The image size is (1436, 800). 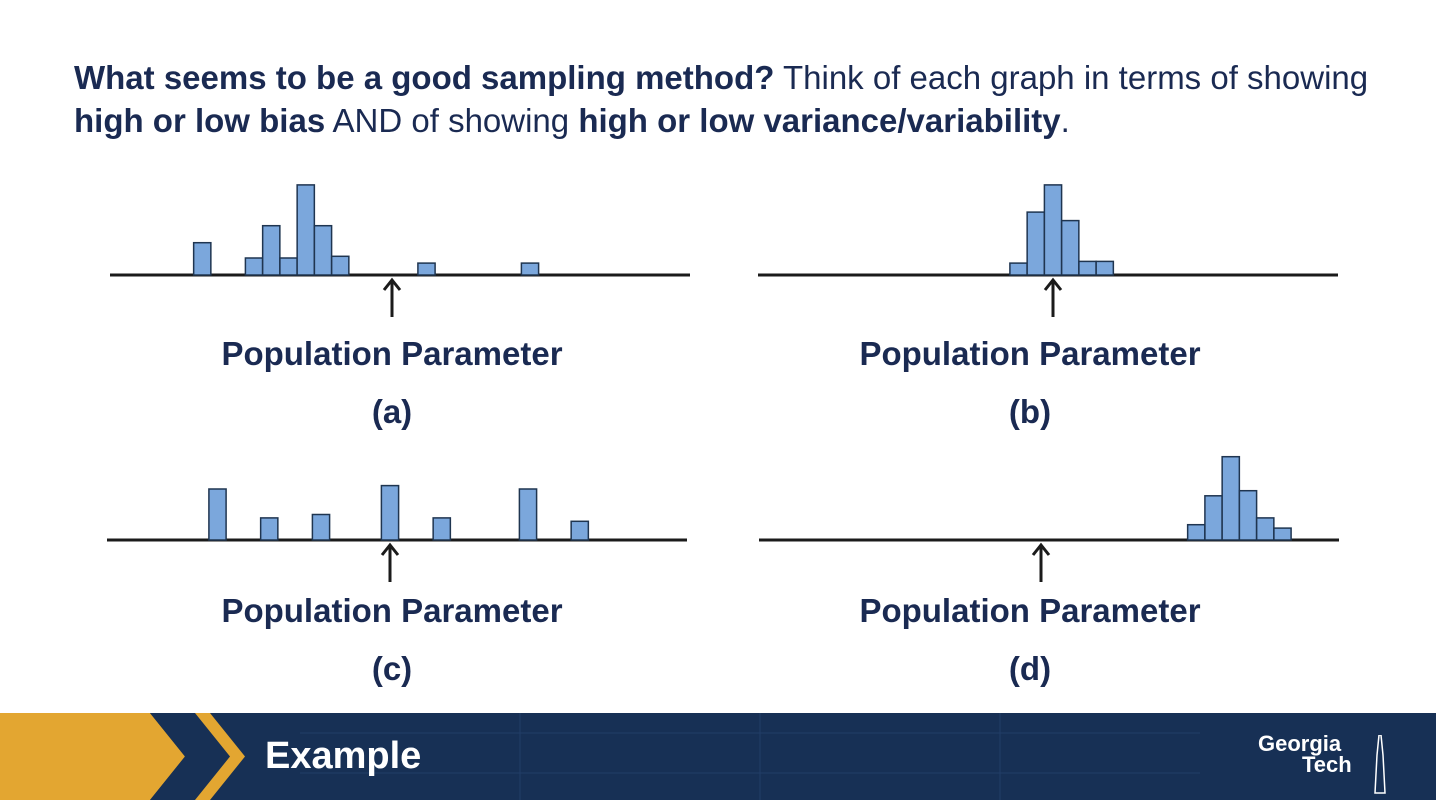 I want to click on banner-chevrons, so click(x=600, y=756).